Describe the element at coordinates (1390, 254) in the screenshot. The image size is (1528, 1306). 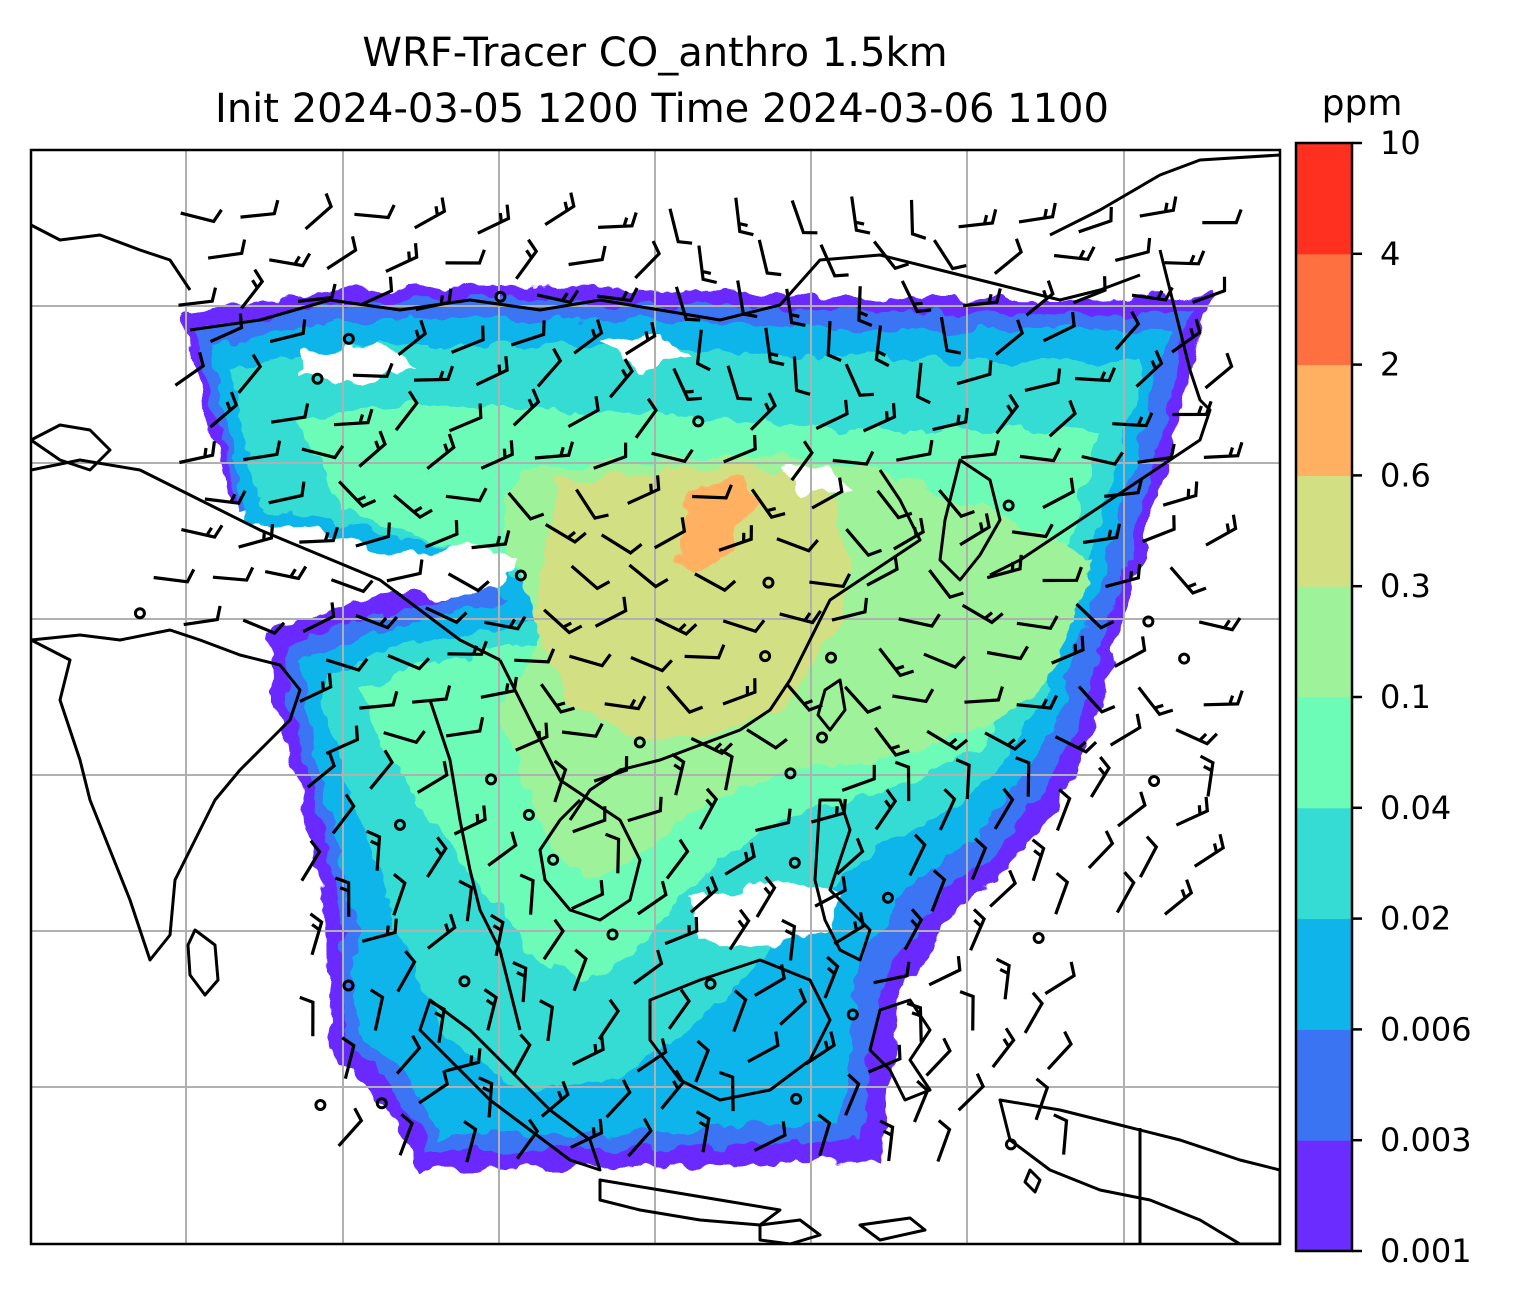
I see `colorbar-tick-label: 4` at that location.